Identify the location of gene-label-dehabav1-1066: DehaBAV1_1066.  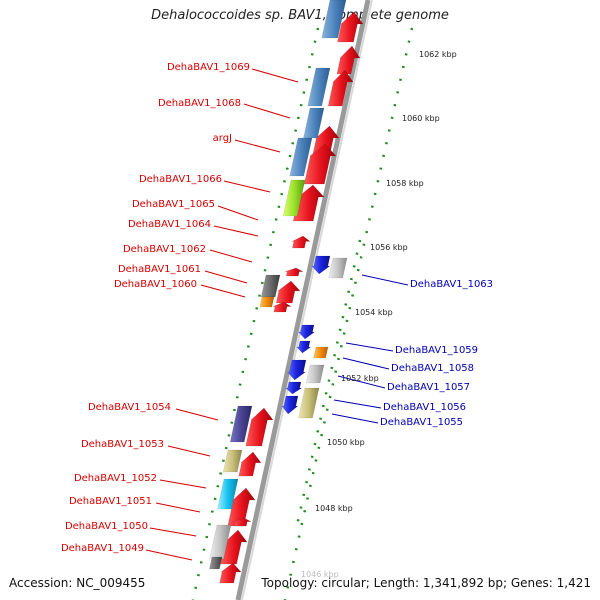
(180, 179).